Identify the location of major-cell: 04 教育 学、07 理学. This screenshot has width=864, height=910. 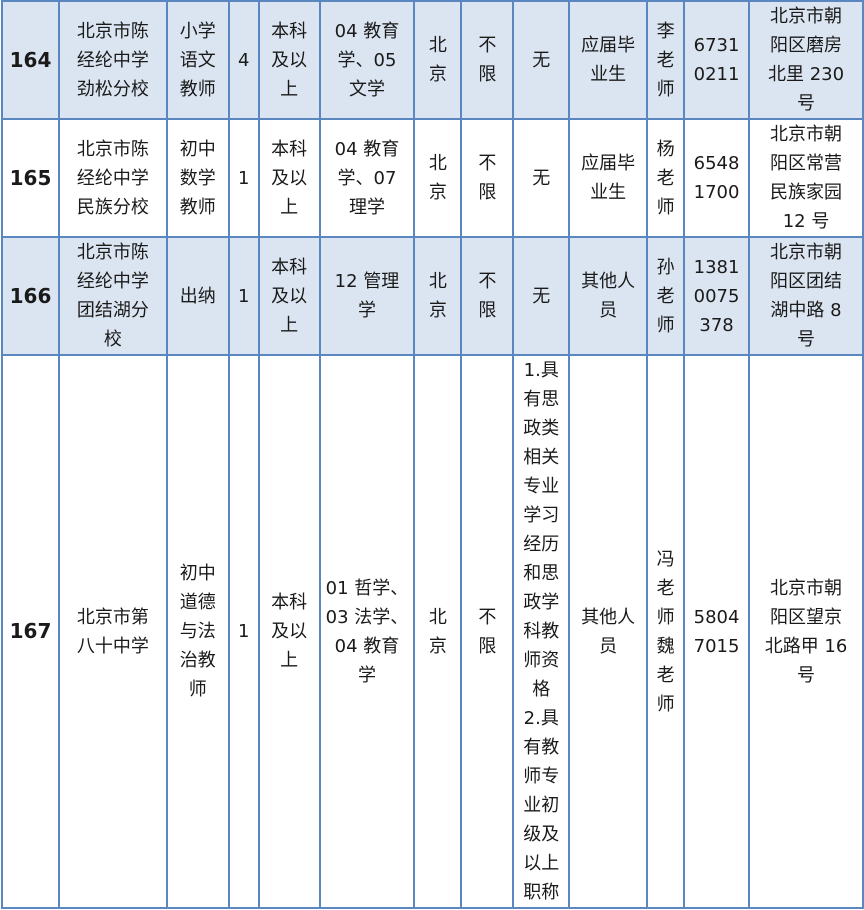
(367, 178).